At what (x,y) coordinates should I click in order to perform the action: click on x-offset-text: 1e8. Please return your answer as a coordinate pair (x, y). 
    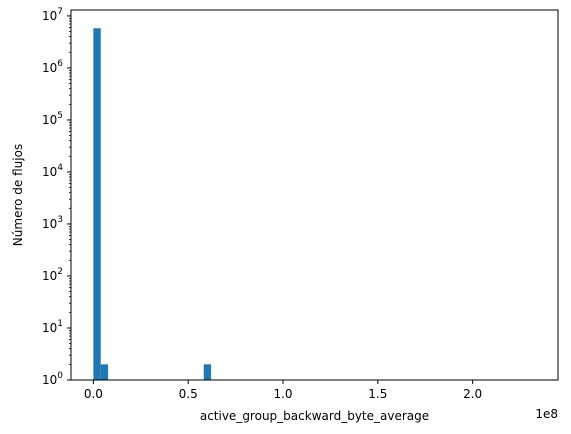
    Looking at the image, I should click on (546, 414).